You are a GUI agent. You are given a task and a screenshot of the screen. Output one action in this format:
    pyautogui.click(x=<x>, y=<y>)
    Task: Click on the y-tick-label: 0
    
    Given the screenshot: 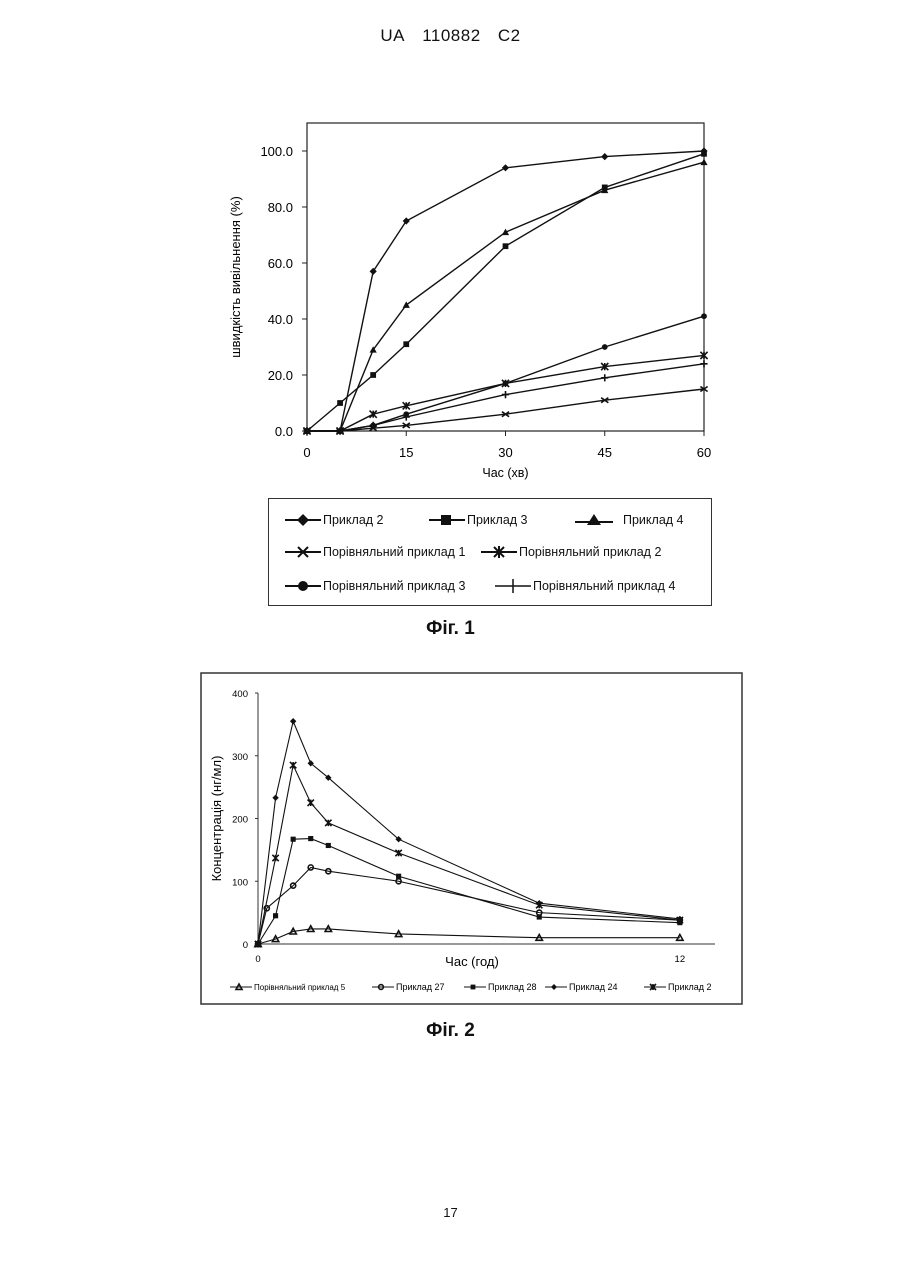 What is the action you would take?
    pyautogui.click(x=245, y=945)
    